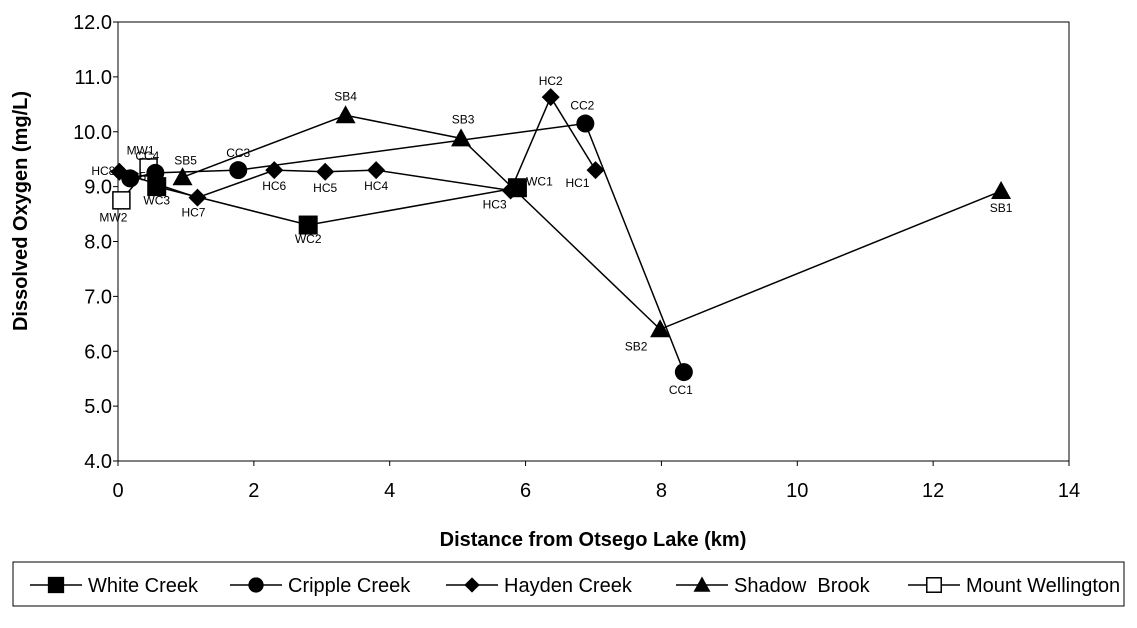  Describe the element at coordinates (253, 491) in the screenshot. I see `x-tick-label: 2` at that location.